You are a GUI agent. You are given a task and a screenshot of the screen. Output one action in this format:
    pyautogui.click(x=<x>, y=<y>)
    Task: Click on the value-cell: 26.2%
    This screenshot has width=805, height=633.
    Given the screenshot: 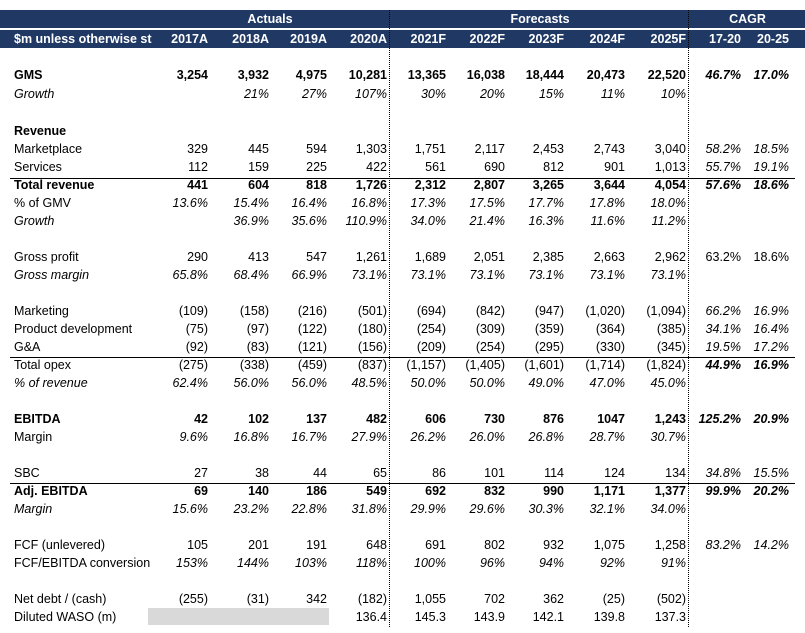 What is the action you would take?
    pyautogui.click(x=428, y=437)
    